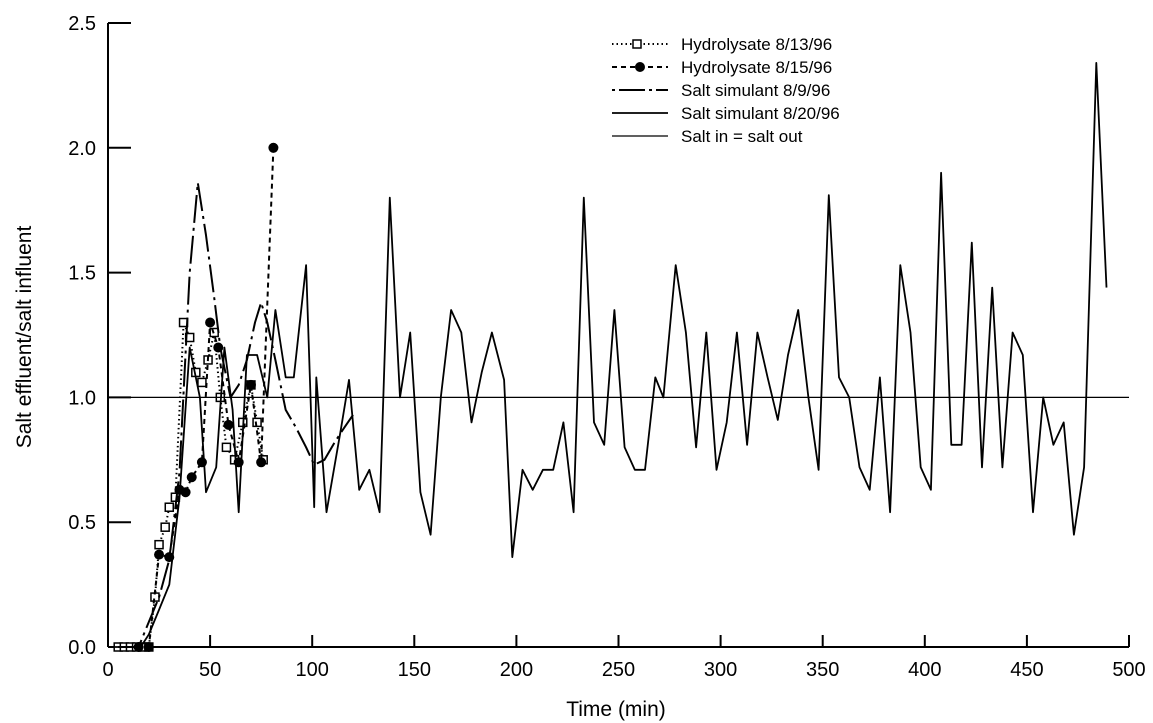 The height and width of the screenshot is (723, 1153). I want to click on legend-item-salt-simulant-8-9-96: Salt simulant 8/9/96, so click(721, 90).